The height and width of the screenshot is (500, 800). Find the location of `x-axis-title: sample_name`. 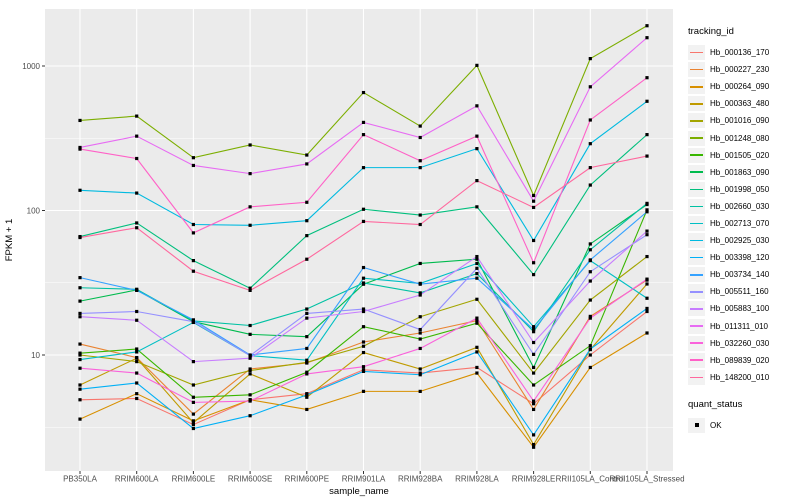

x-axis-title: sample_name is located at coordinates (359, 491).